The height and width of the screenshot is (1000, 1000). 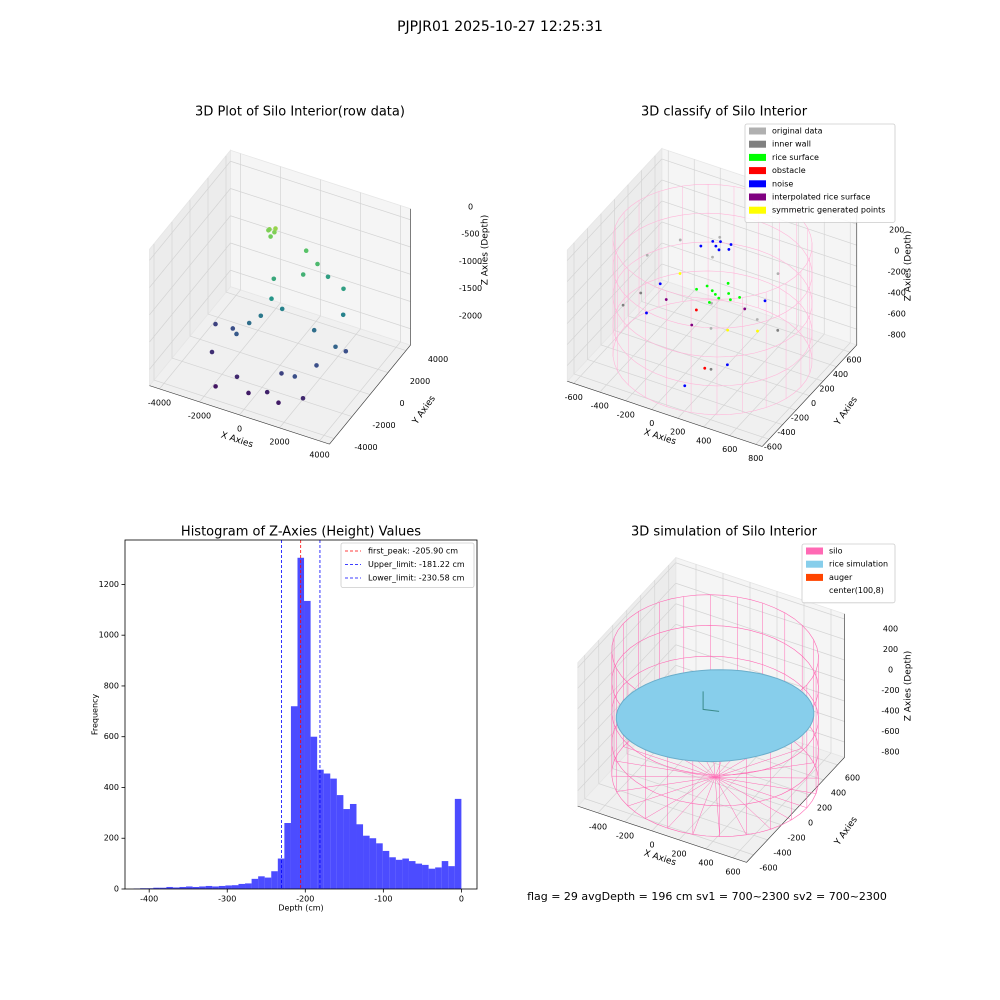 What do you see at coordinates (600, 406) in the screenshot?
I see `tick-label: -400` at bounding box center [600, 406].